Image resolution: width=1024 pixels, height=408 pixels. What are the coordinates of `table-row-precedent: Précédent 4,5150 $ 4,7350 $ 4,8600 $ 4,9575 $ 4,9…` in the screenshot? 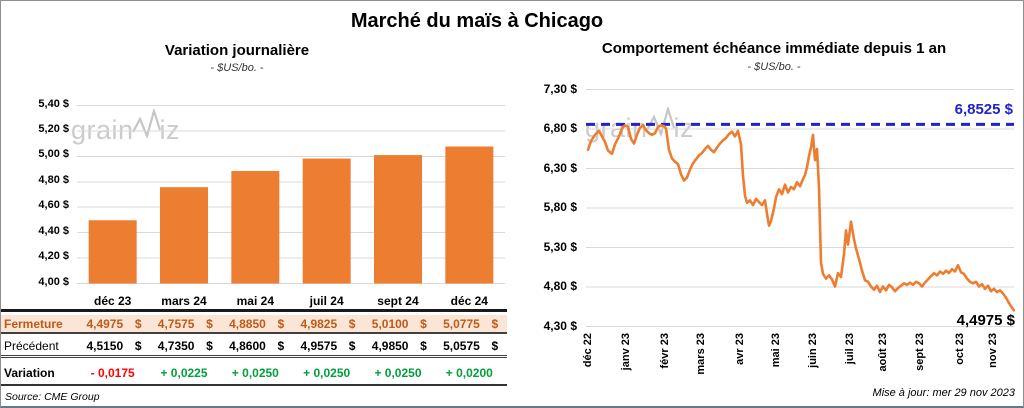 It's located at (254, 347).